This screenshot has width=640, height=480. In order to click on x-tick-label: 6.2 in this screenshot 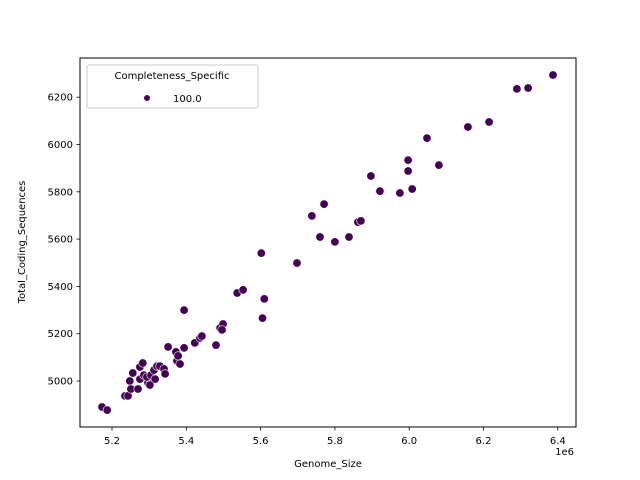, I will do `click(484, 441)`.